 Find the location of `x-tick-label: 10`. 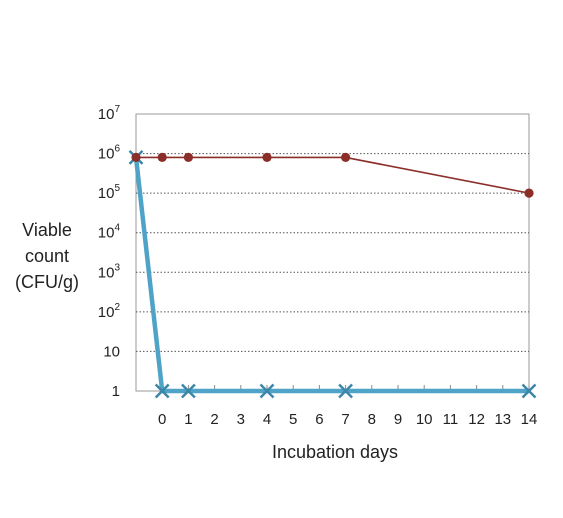

x-tick-label: 10 is located at coordinates (424, 419).